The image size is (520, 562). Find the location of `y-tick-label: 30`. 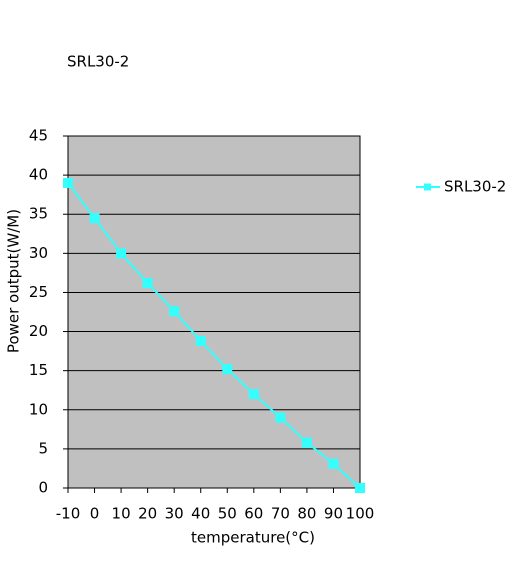

y-tick-label: 30 is located at coordinates (38, 253).